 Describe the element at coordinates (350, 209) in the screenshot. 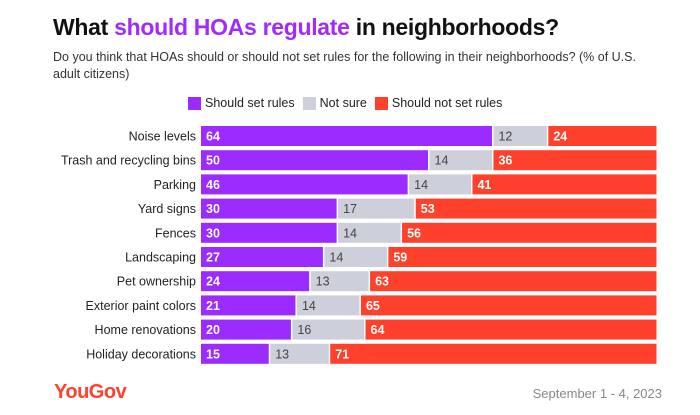

I see `data-label: 17` at that location.